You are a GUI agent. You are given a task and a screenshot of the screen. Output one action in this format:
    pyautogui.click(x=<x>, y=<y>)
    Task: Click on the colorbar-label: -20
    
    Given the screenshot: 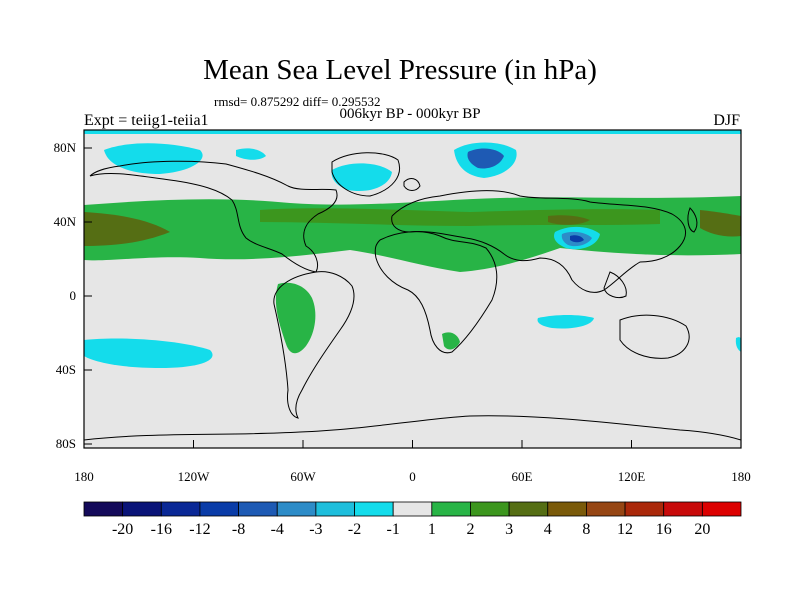 What is the action you would take?
    pyautogui.click(x=122, y=529)
    